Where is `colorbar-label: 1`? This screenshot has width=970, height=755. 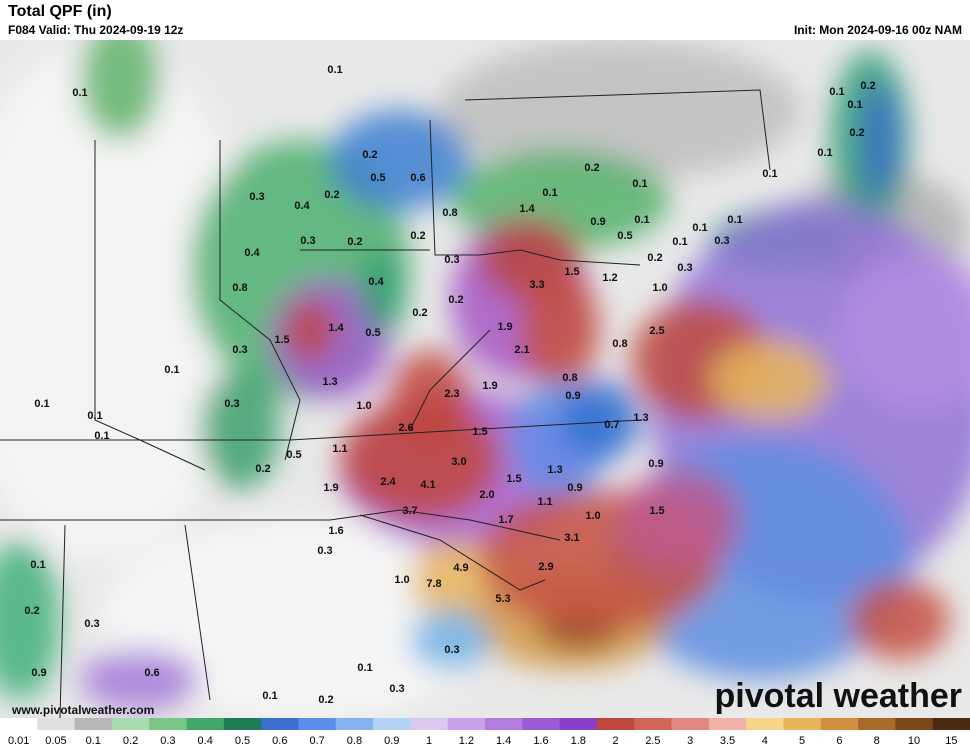 colorbar-label: 1 is located at coordinates (429, 741).